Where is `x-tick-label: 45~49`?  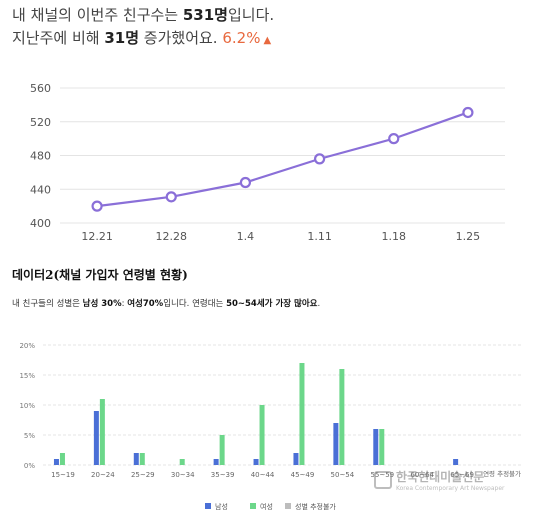
x-tick-label: 45~49 is located at coordinates (303, 475).